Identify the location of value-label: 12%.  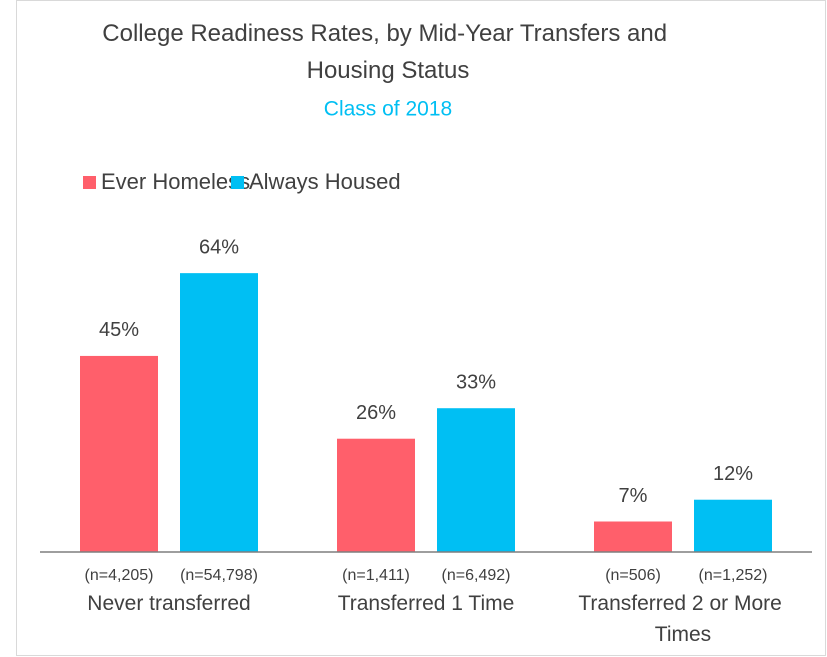
(733, 474).